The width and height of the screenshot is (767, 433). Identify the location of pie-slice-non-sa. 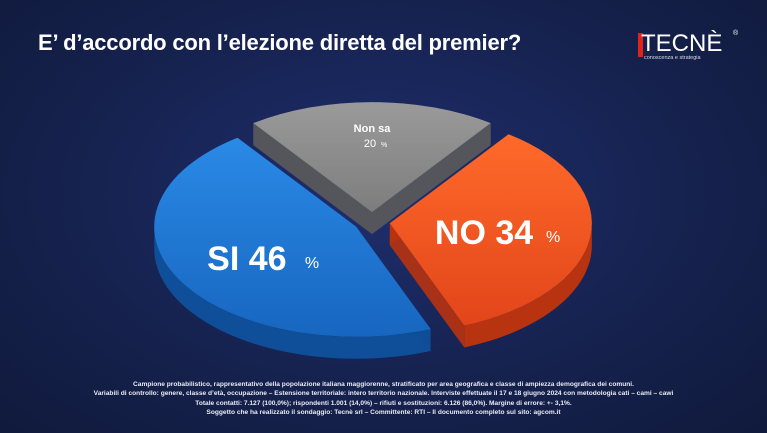
(372, 157).